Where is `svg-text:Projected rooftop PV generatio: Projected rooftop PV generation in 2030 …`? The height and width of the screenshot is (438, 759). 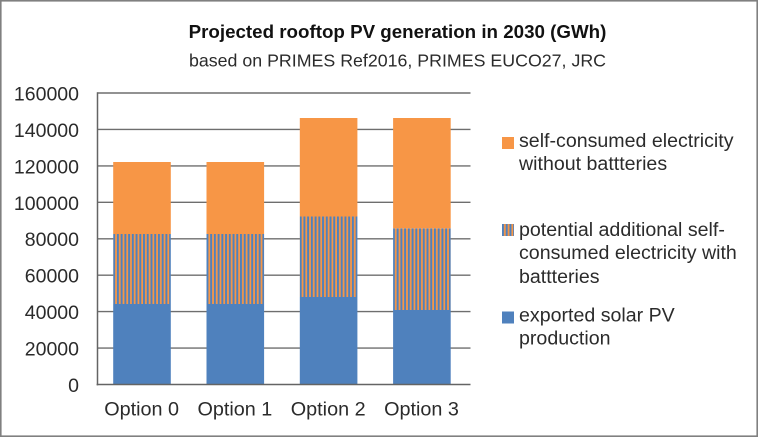 svg-text:Projected rooftop PV generatio: Projected rooftop PV generation in 2030 … is located at coordinates (398, 31).